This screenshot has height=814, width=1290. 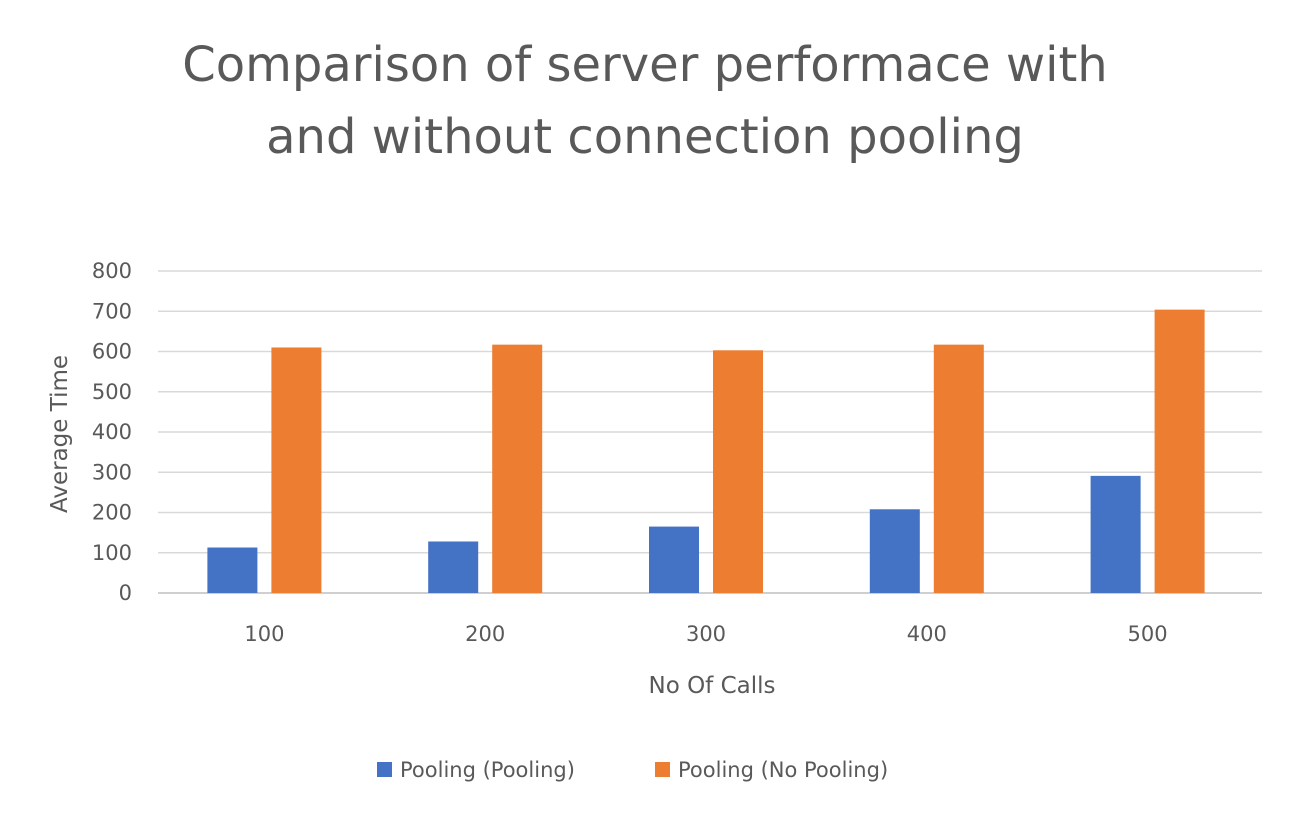 I want to click on legend-swatch-pooling, so click(x=384, y=769).